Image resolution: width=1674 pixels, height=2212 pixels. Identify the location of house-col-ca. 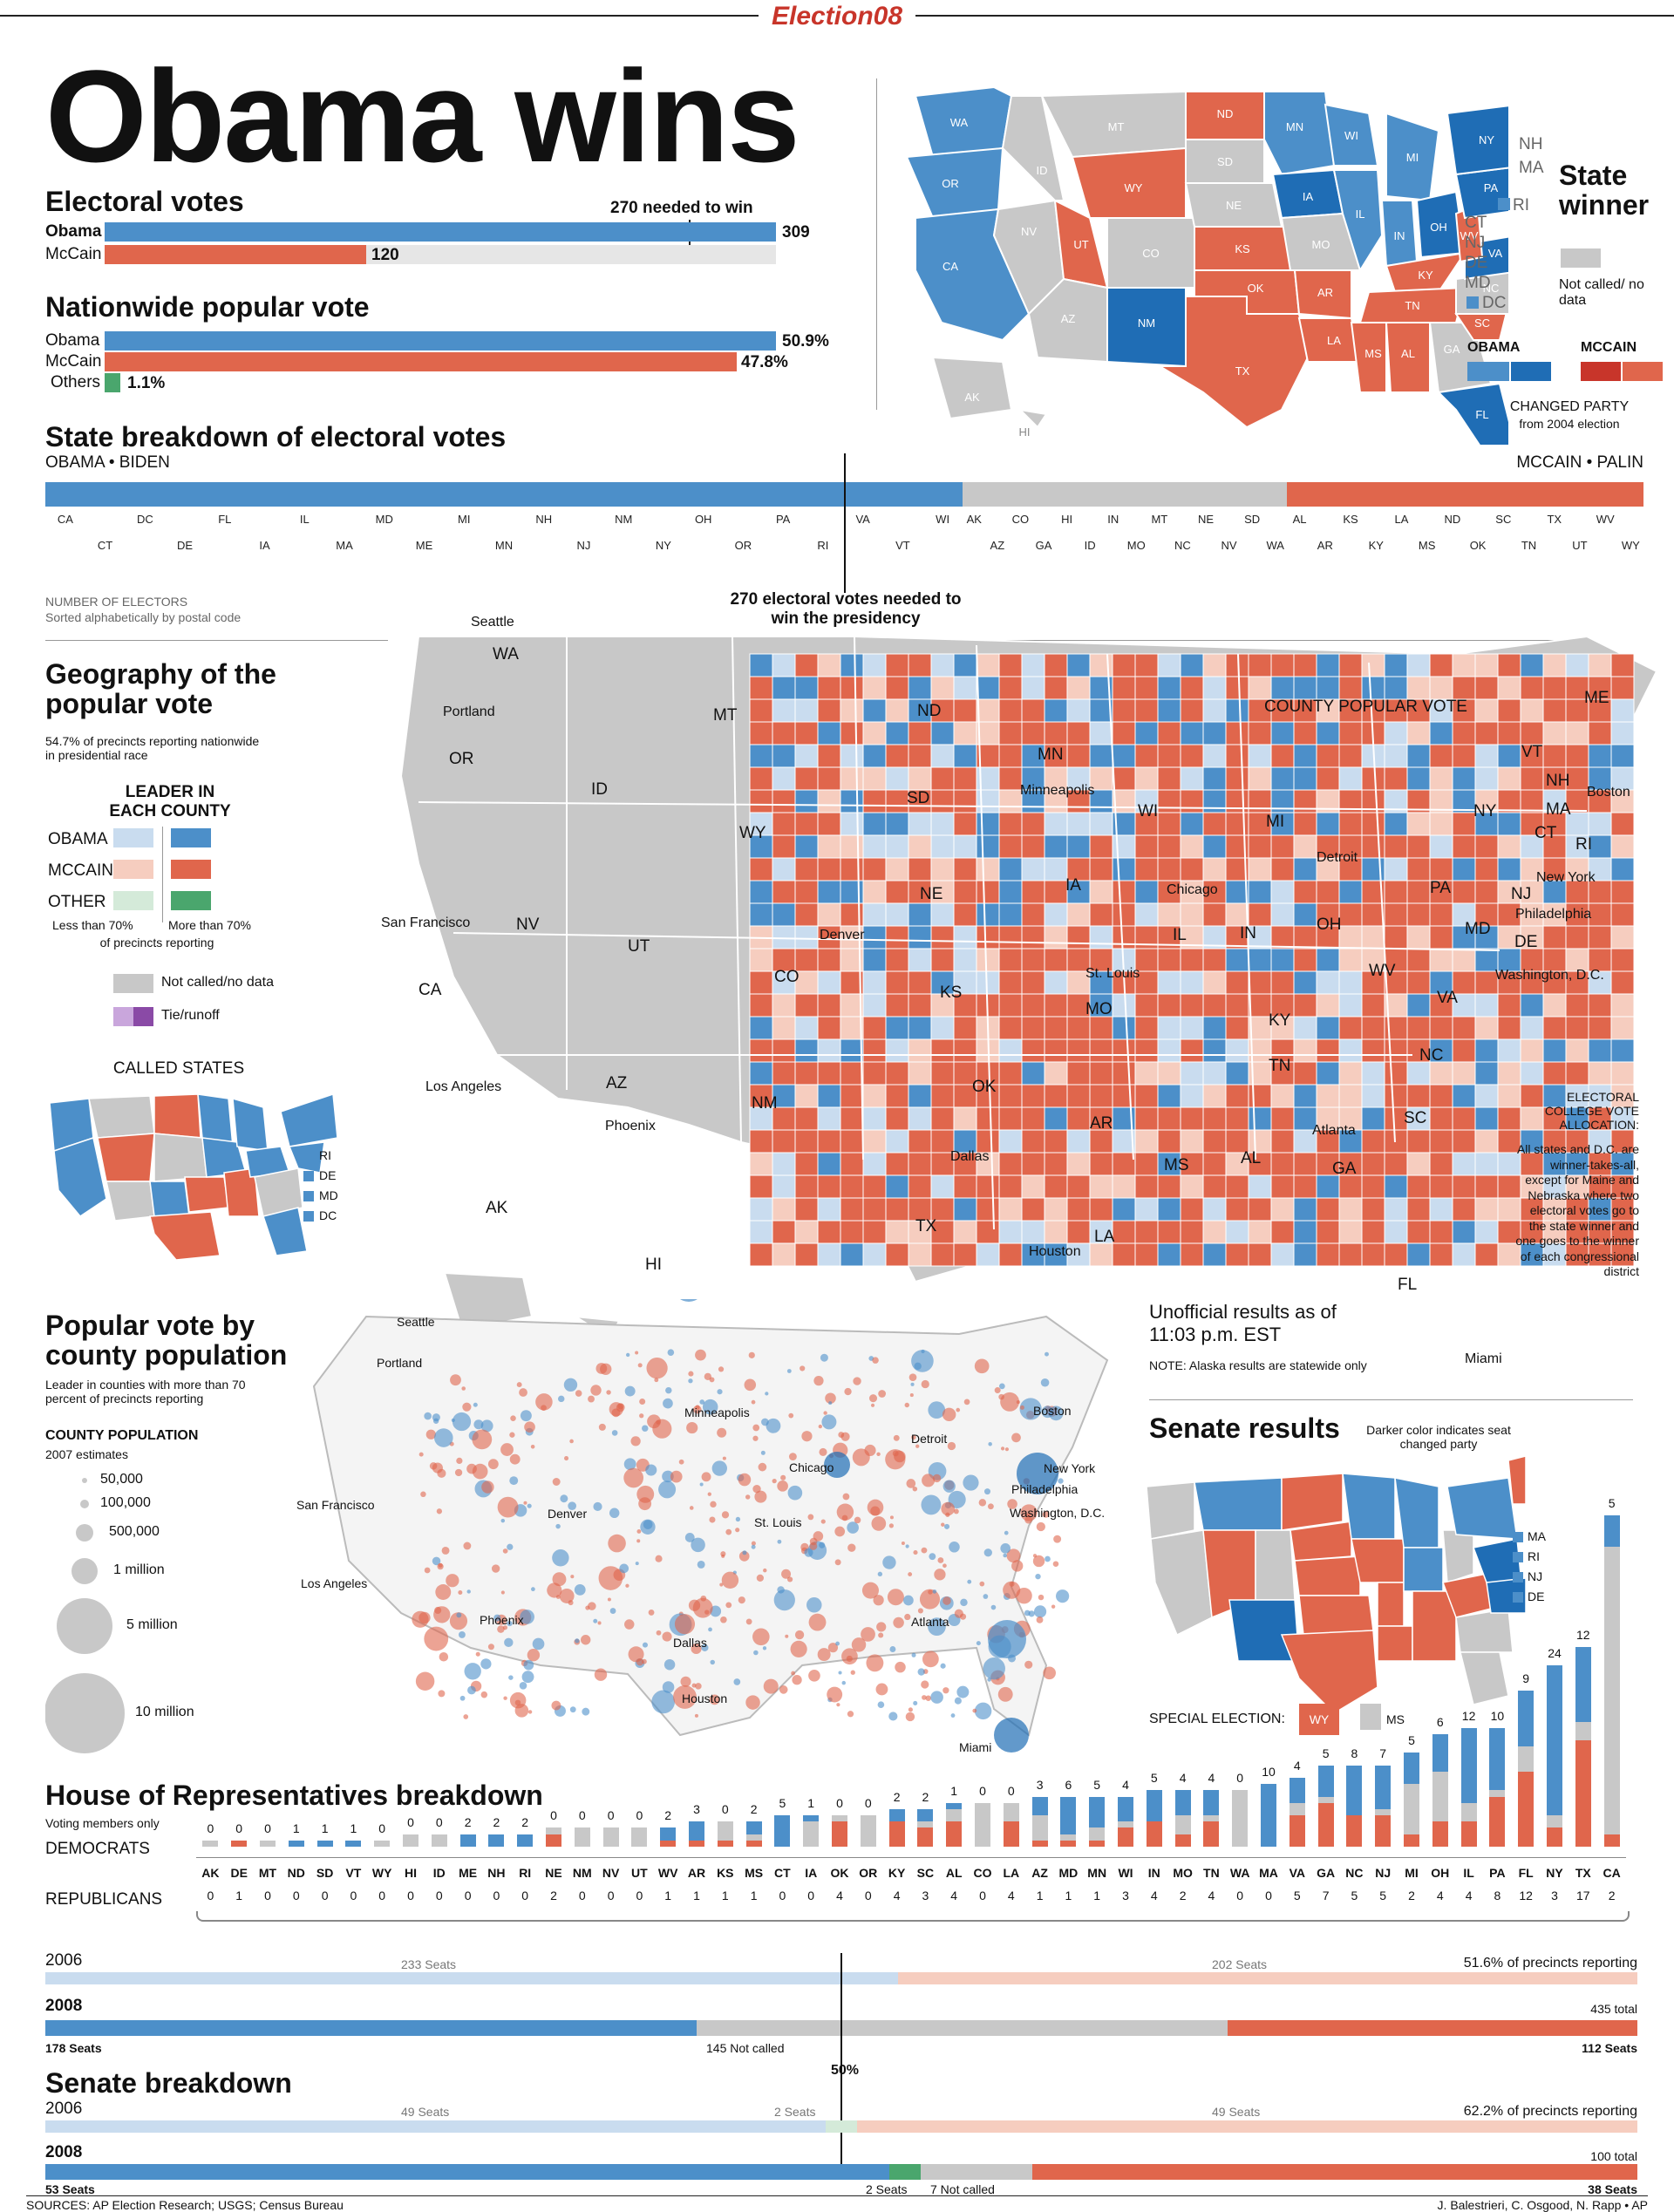
(1611, 1681).